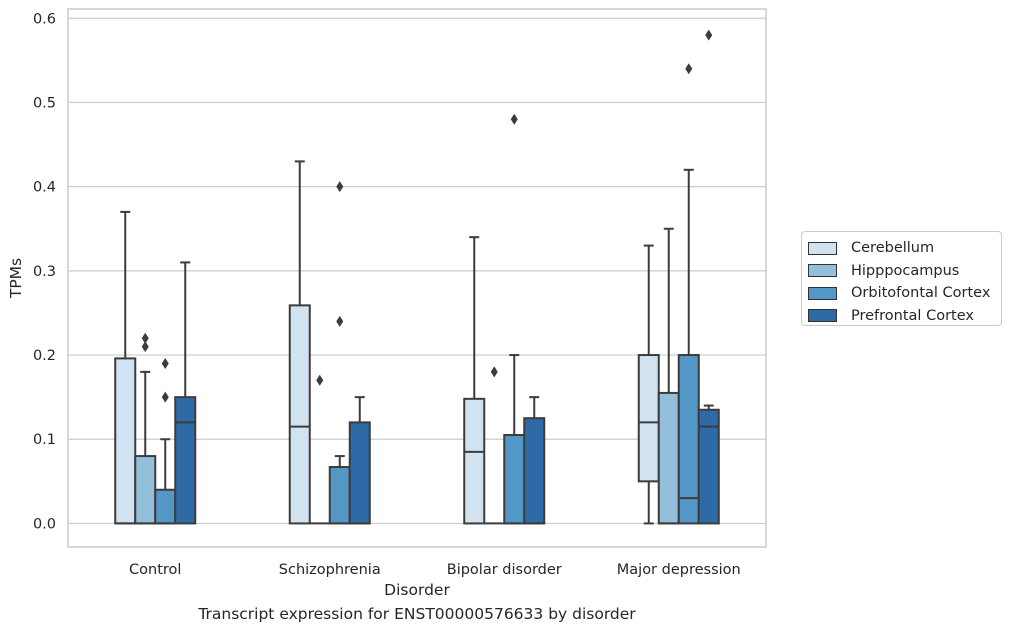  I want to click on y-tick-label: 0.6, so click(44, 19).